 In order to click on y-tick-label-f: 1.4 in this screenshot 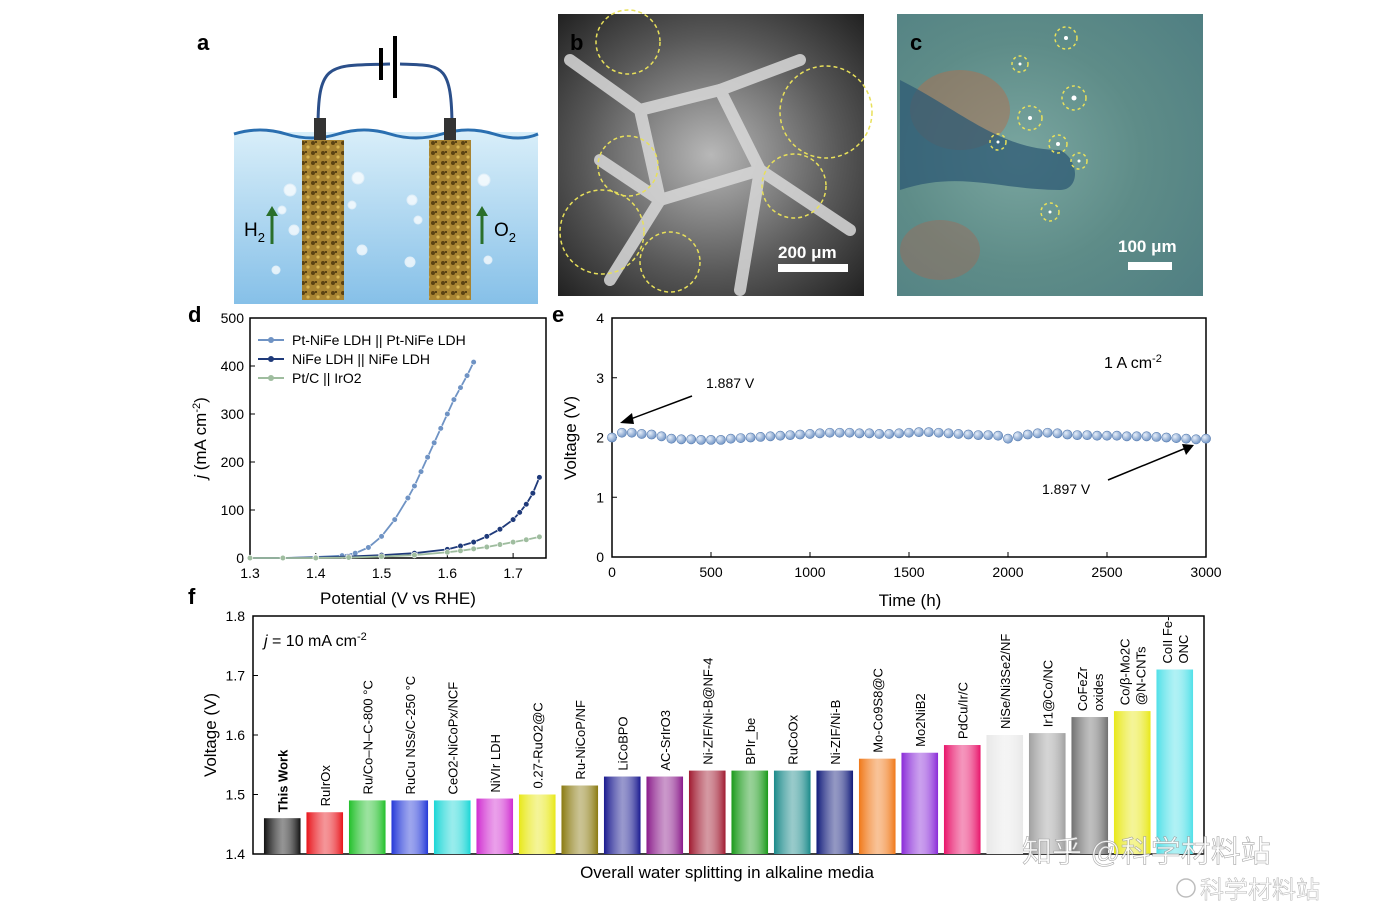, I will do `click(236, 854)`.